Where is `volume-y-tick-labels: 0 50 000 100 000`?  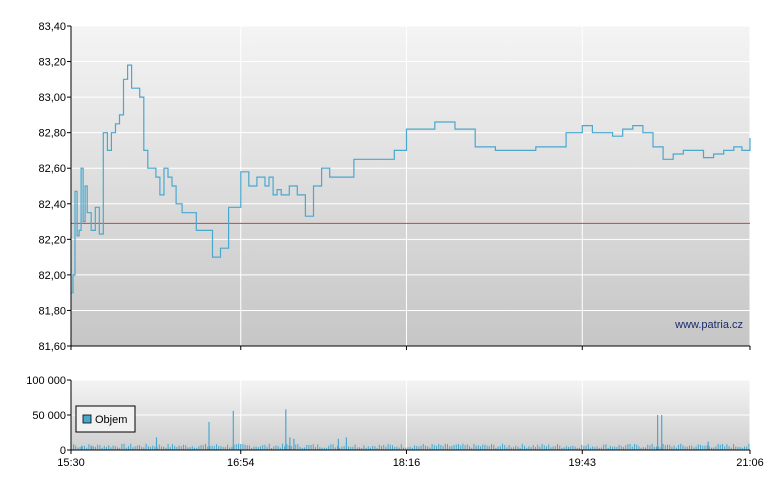 volume-y-tick-labels: 0 50 000 100 000 is located at coordinates (48, 416).